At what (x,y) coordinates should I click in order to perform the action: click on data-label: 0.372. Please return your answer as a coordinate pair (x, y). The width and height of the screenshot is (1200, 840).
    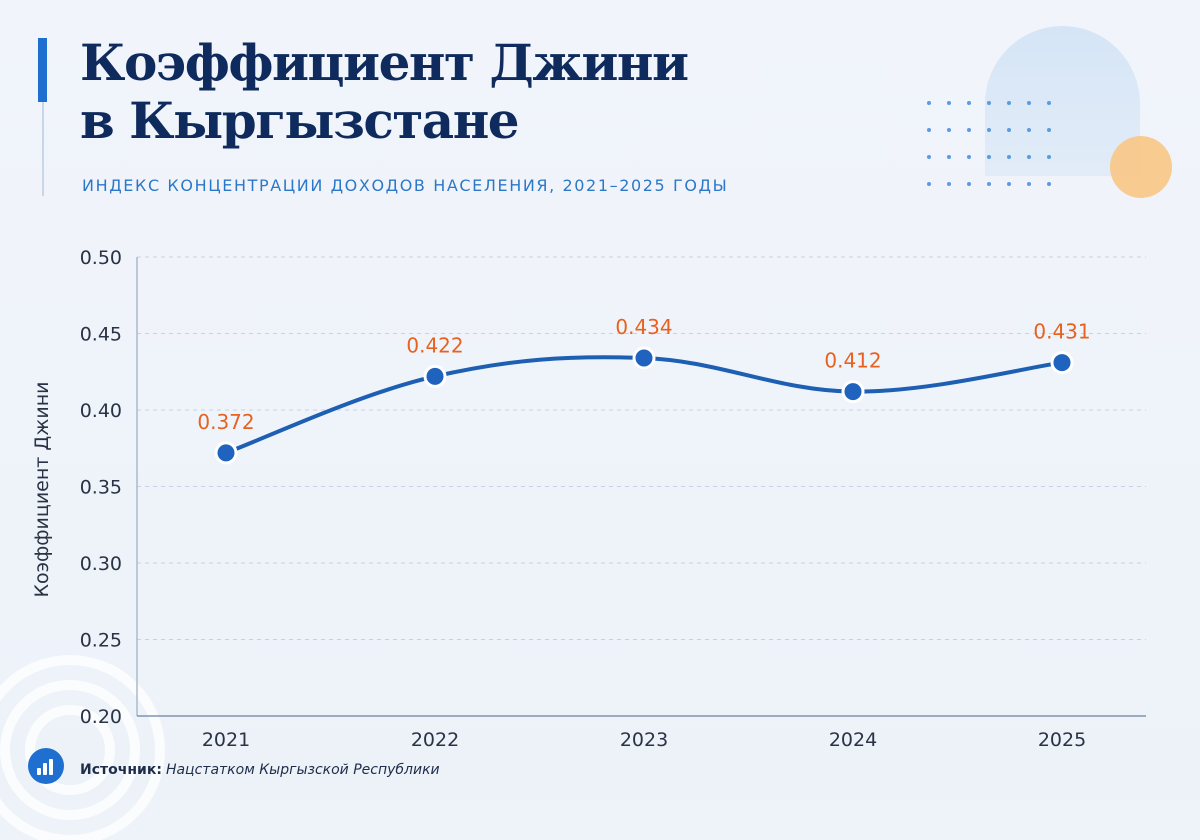
    Looking at the image, I should click on (225, 422).